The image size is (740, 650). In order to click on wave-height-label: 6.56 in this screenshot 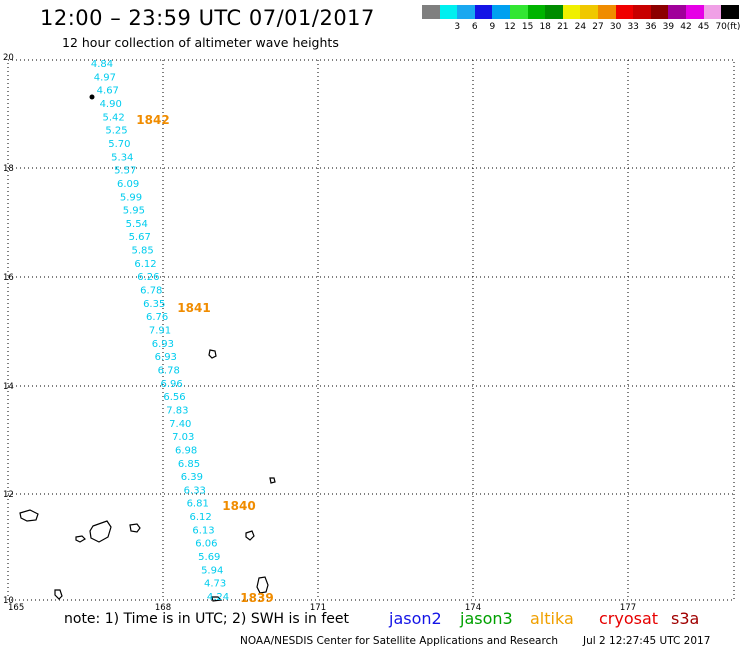, I will do `click(174, 397)`.